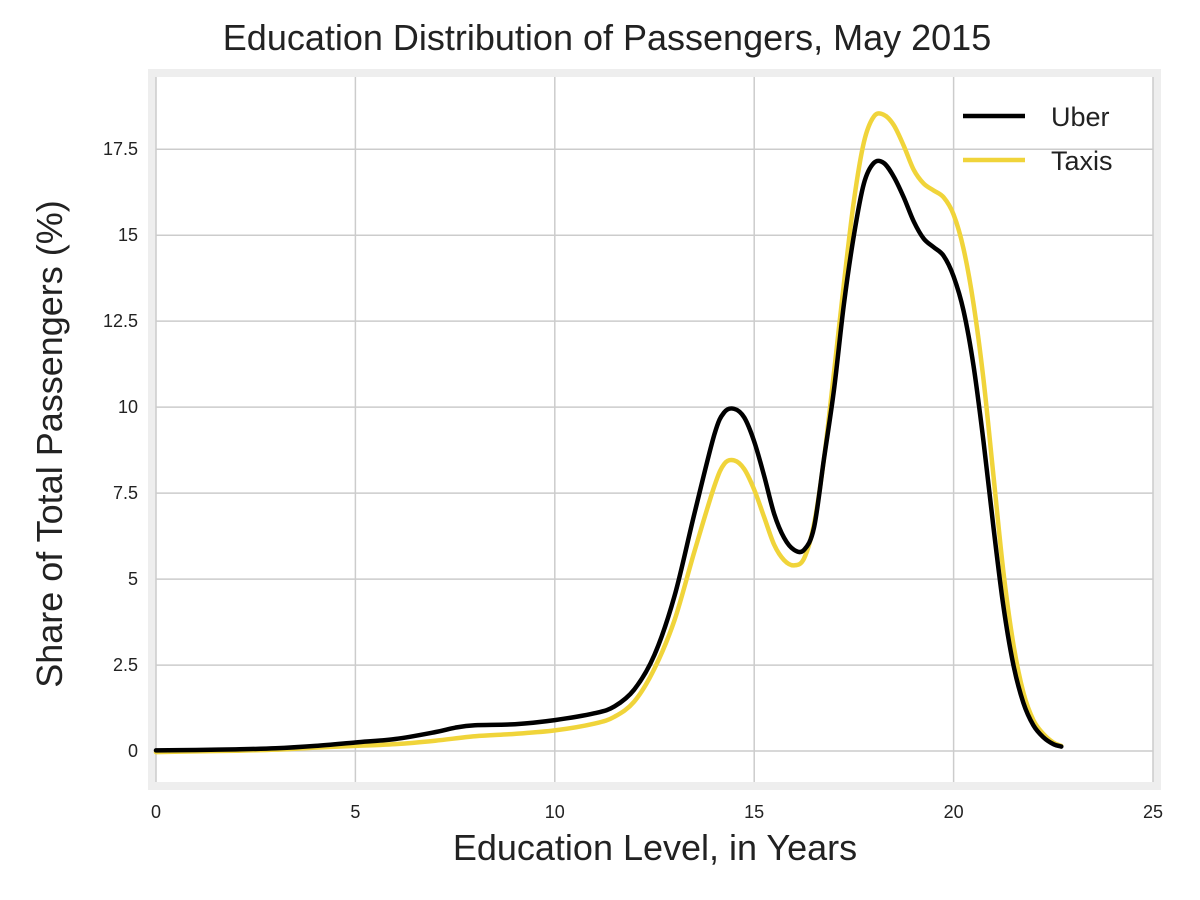 This screenshot has width=1200, height=900. Describe the element at coordinates (120, 149) in the screenshot. I see `y-tick-label: 17.5` at that location.